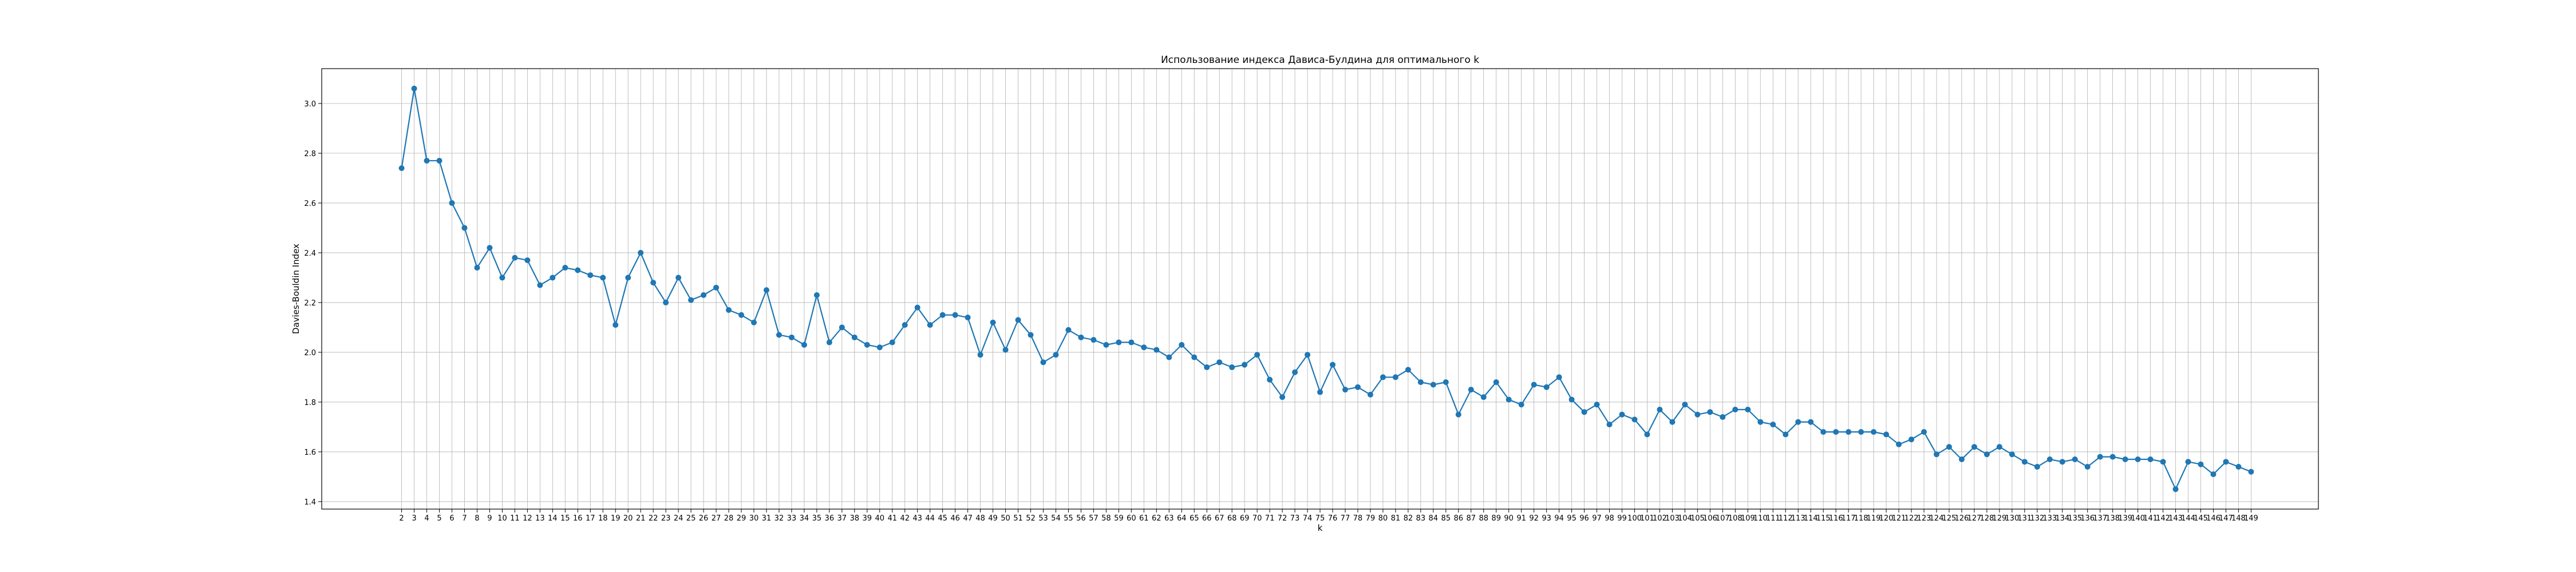  I want to click on x-tick-label: 25, so click(691, 518).